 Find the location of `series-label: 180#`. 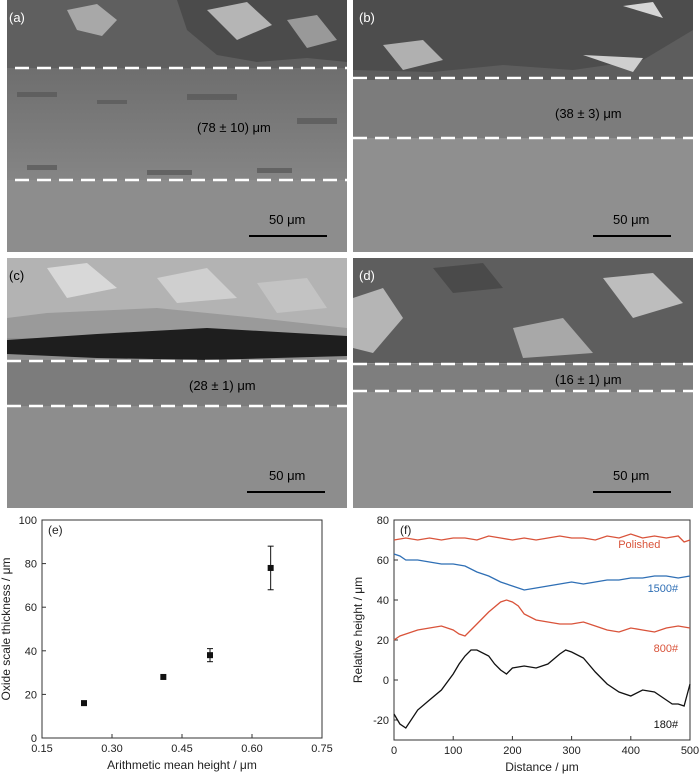

series-label: 180# is located at coordinates (666, 725).